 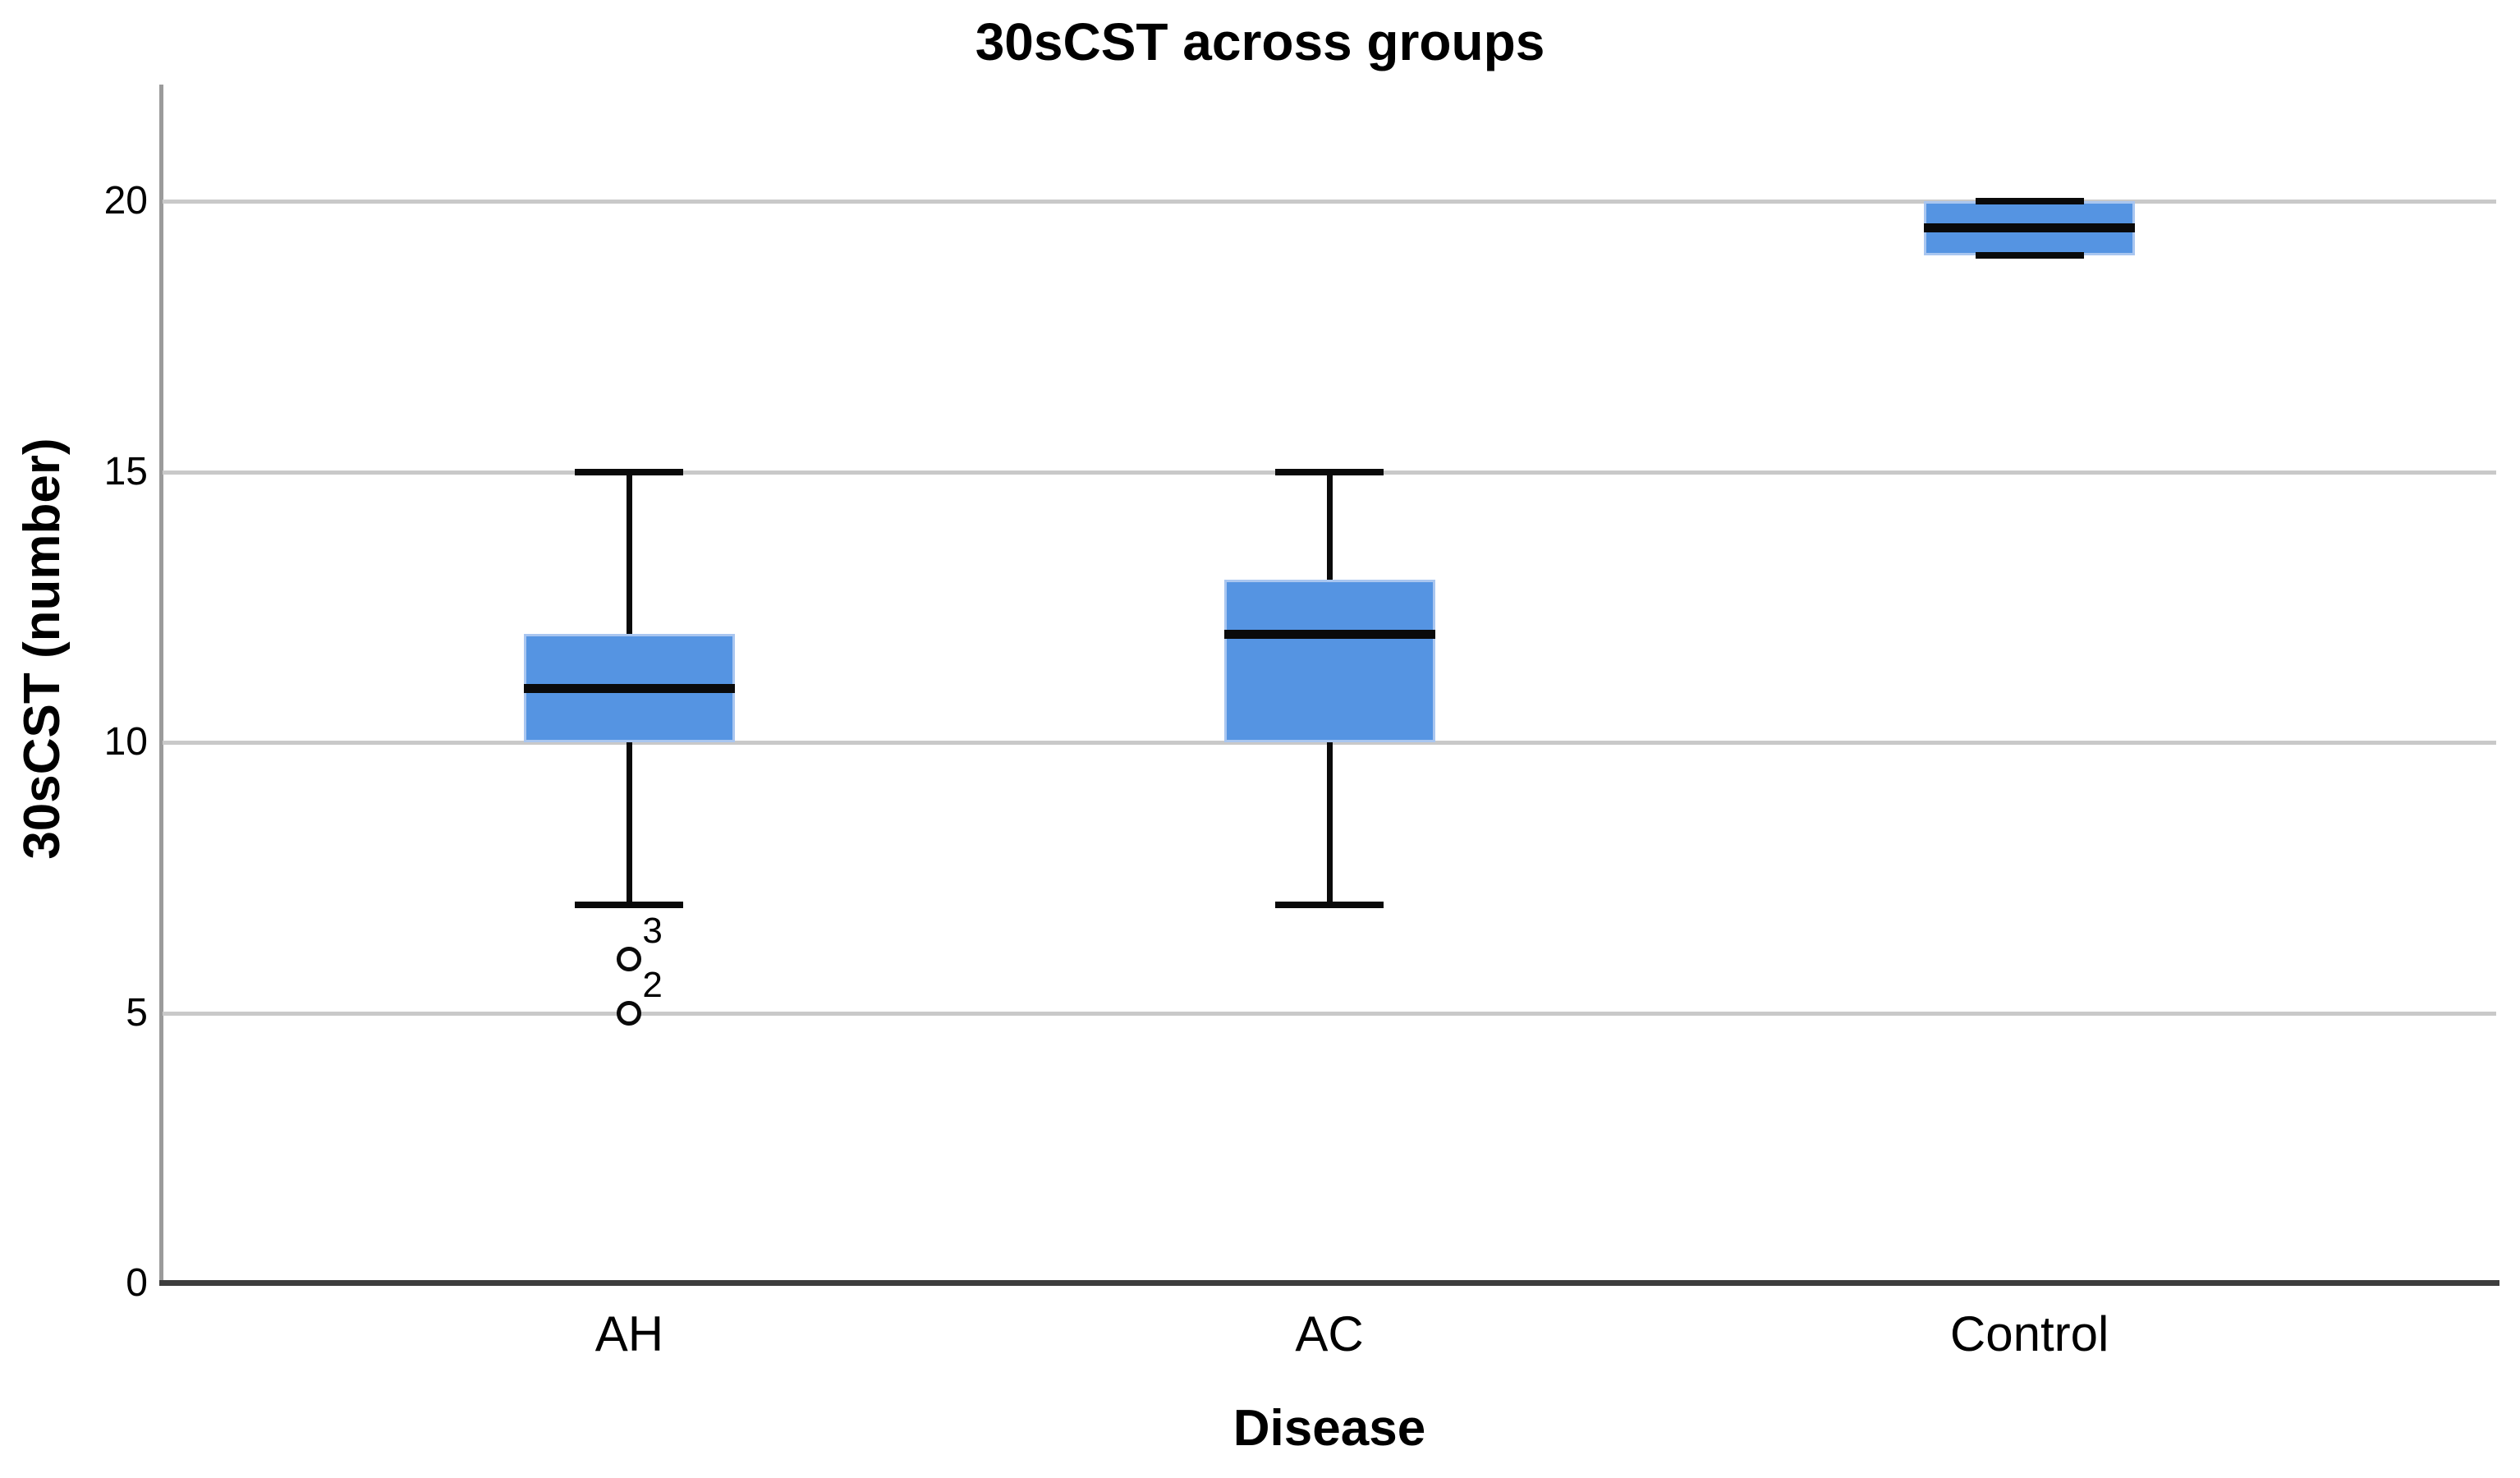 I want to click on chart-title: 30sCST across groups, so click(x=1260, y=41).